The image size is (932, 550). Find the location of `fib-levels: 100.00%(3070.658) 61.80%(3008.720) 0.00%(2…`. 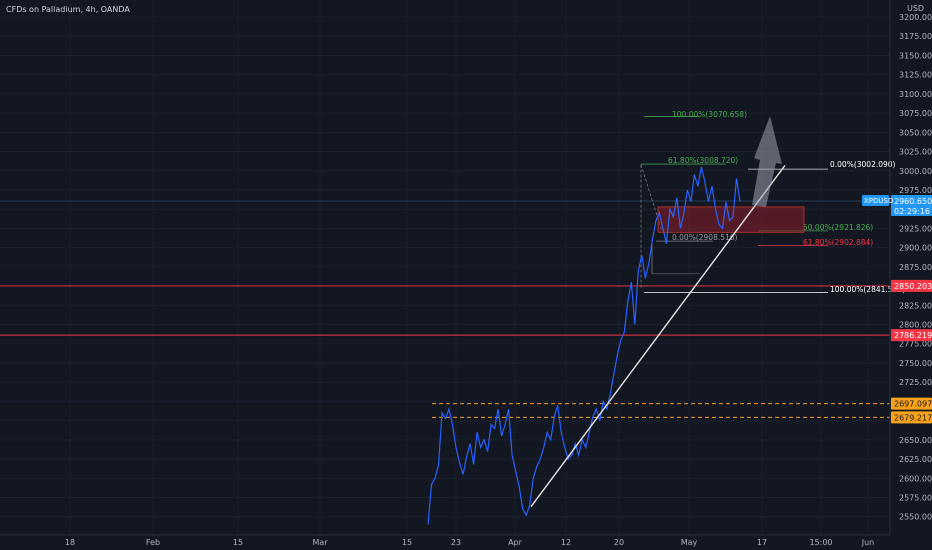

fib-levels: 100.00%(3070.658) 61.80%(3008.720) 0.00%(2… is located at coordinates (772, 202).